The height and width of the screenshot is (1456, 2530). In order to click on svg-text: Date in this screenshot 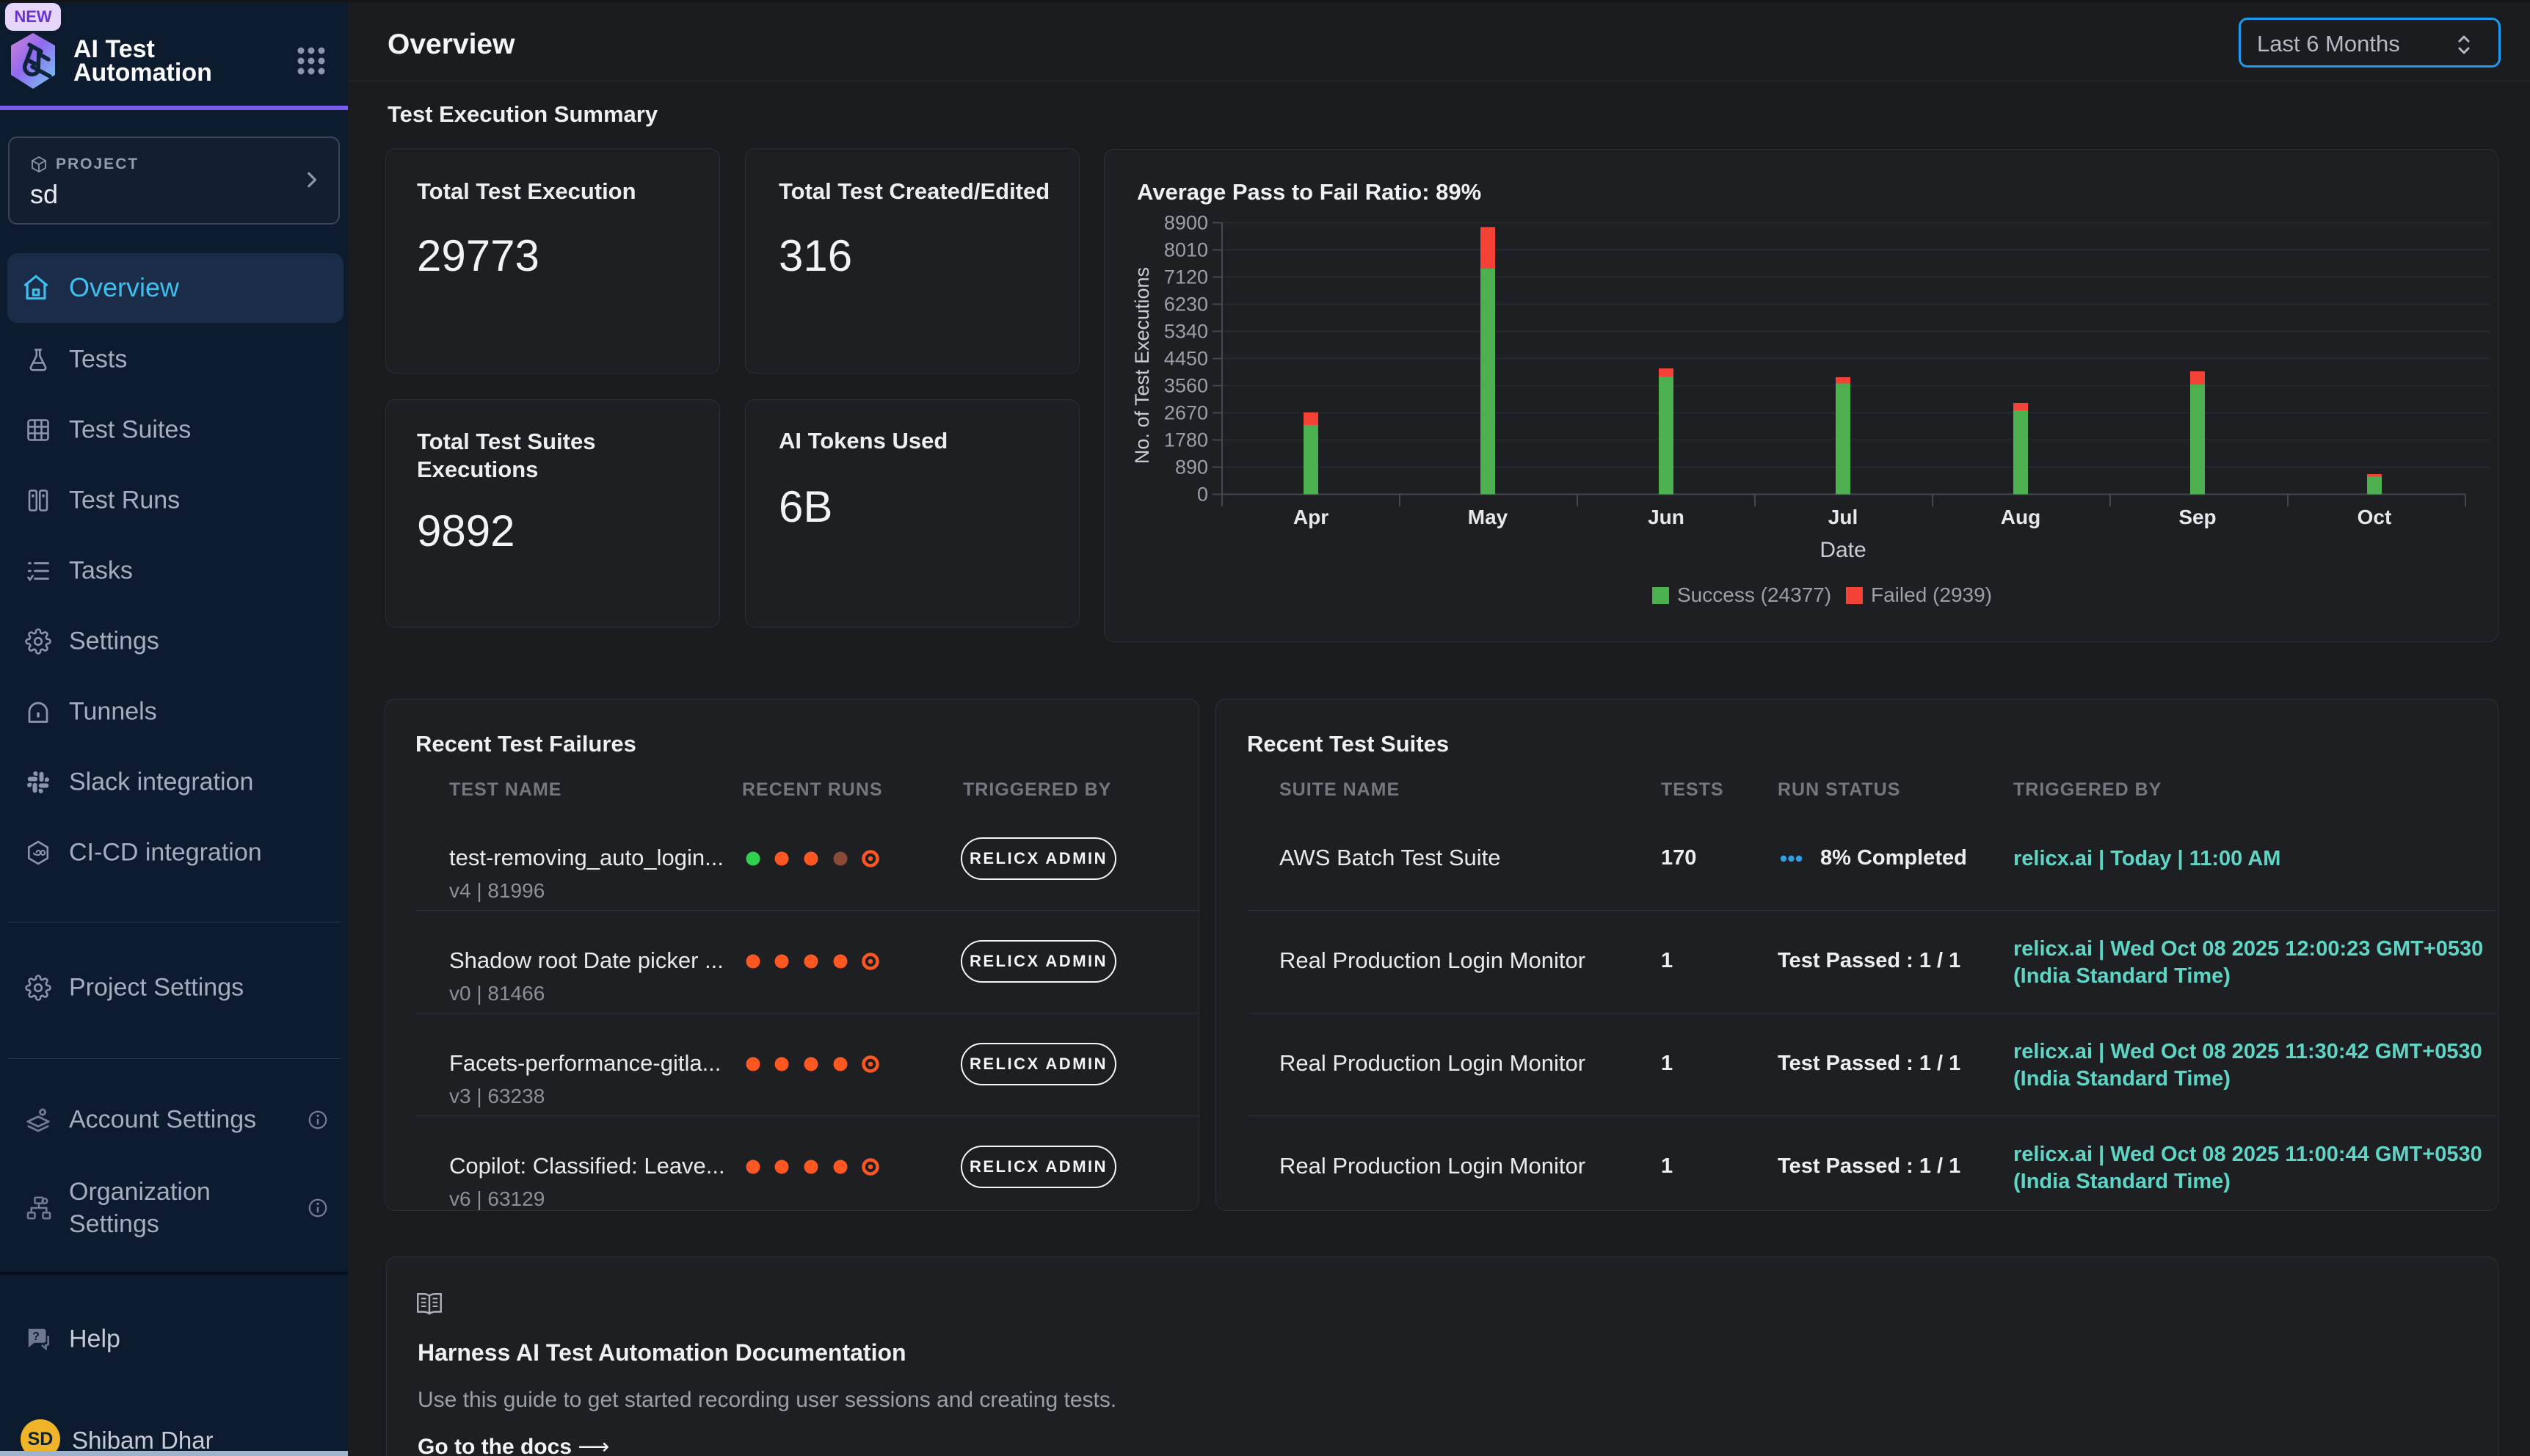, I will do `click(1843, 550)`.